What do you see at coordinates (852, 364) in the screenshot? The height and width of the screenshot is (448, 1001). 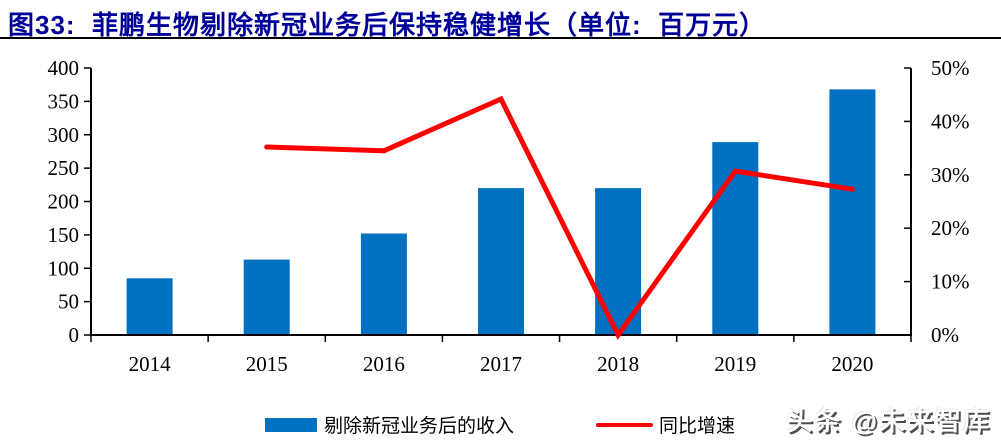 I see `x-axis-label-2020: 2020` at bounding box center [852, 364].